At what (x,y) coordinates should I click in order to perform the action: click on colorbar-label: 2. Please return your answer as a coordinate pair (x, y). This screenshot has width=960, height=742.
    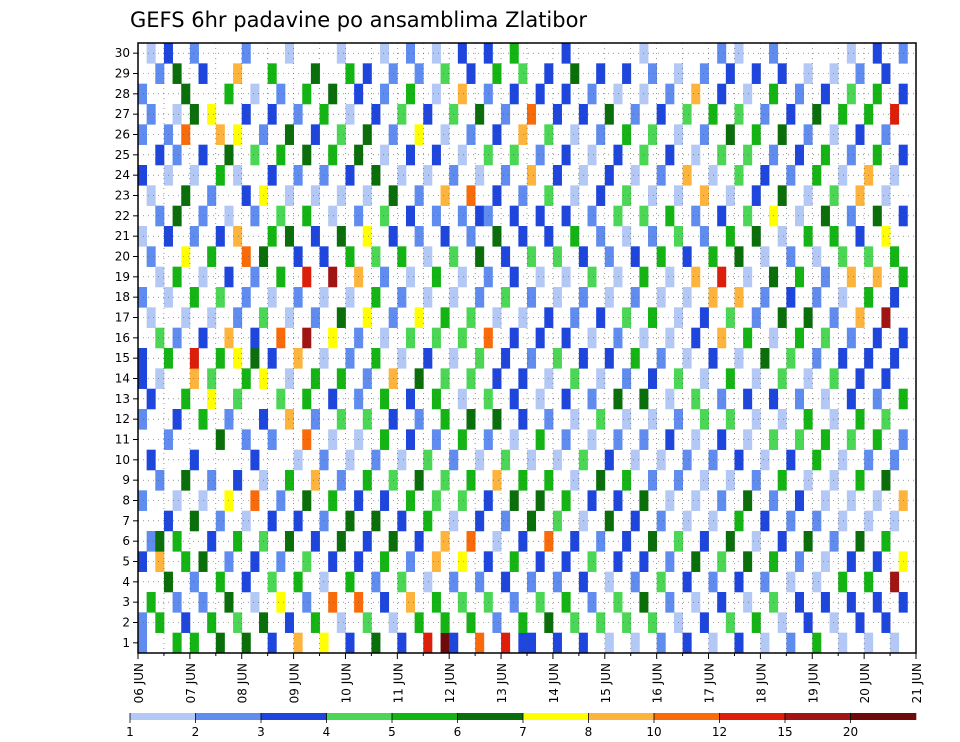
    Looking at the image, I should click on (196, 732).